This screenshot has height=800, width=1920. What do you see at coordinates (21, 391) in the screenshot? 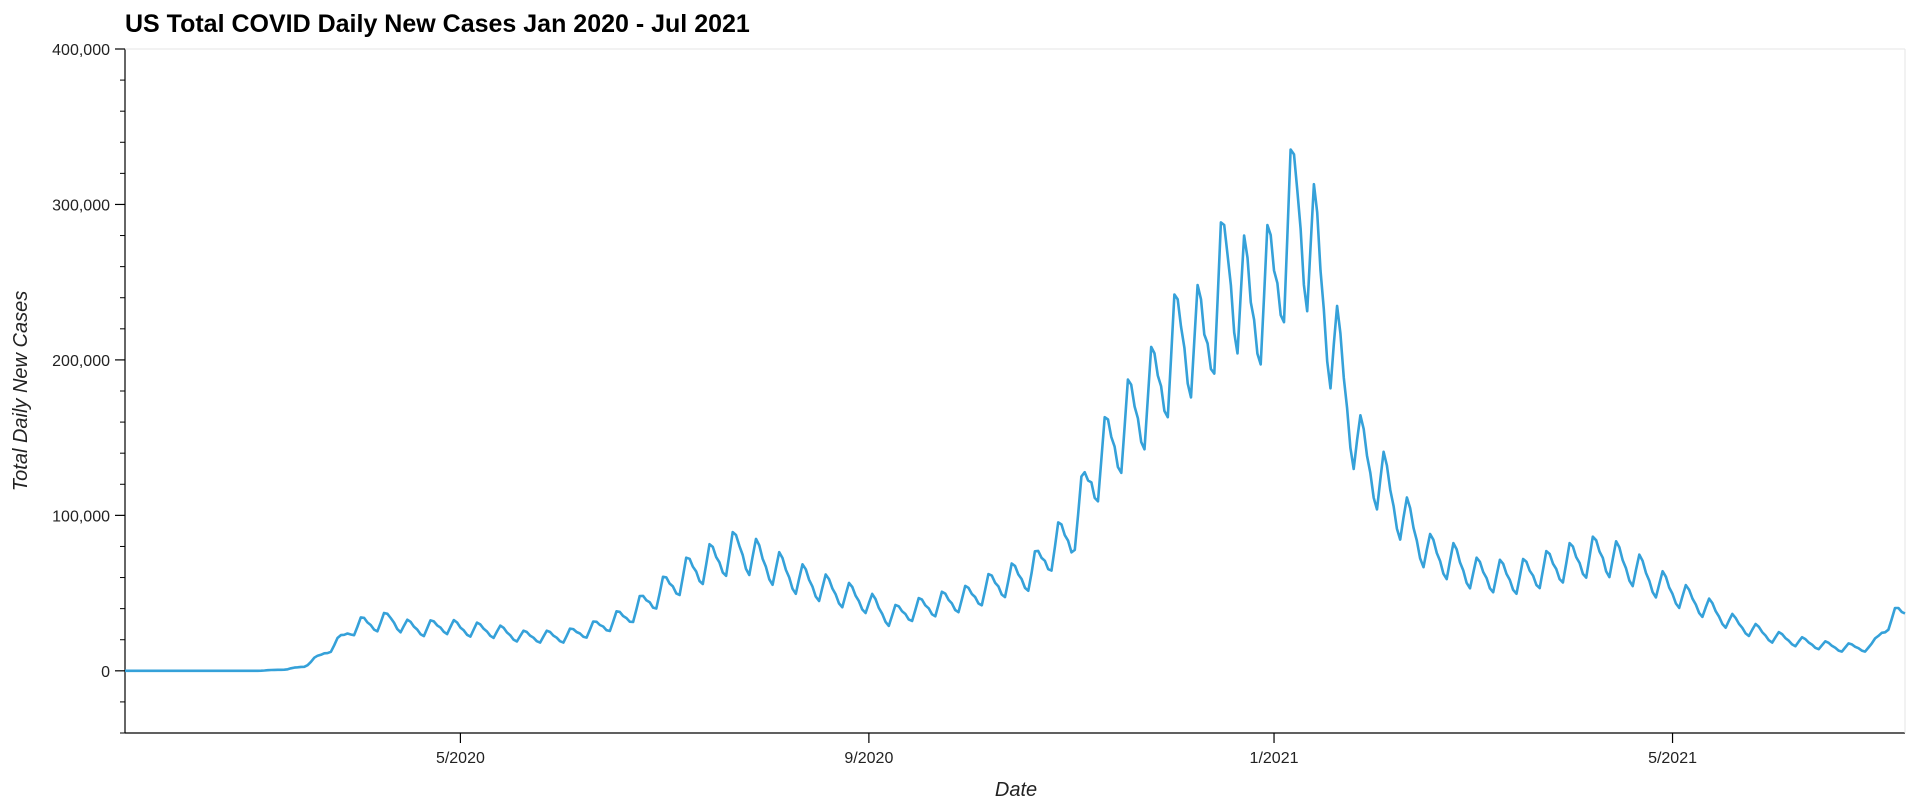
I see `y-axis-label: Total Daily New Cases` at bounding box center [21, 391].